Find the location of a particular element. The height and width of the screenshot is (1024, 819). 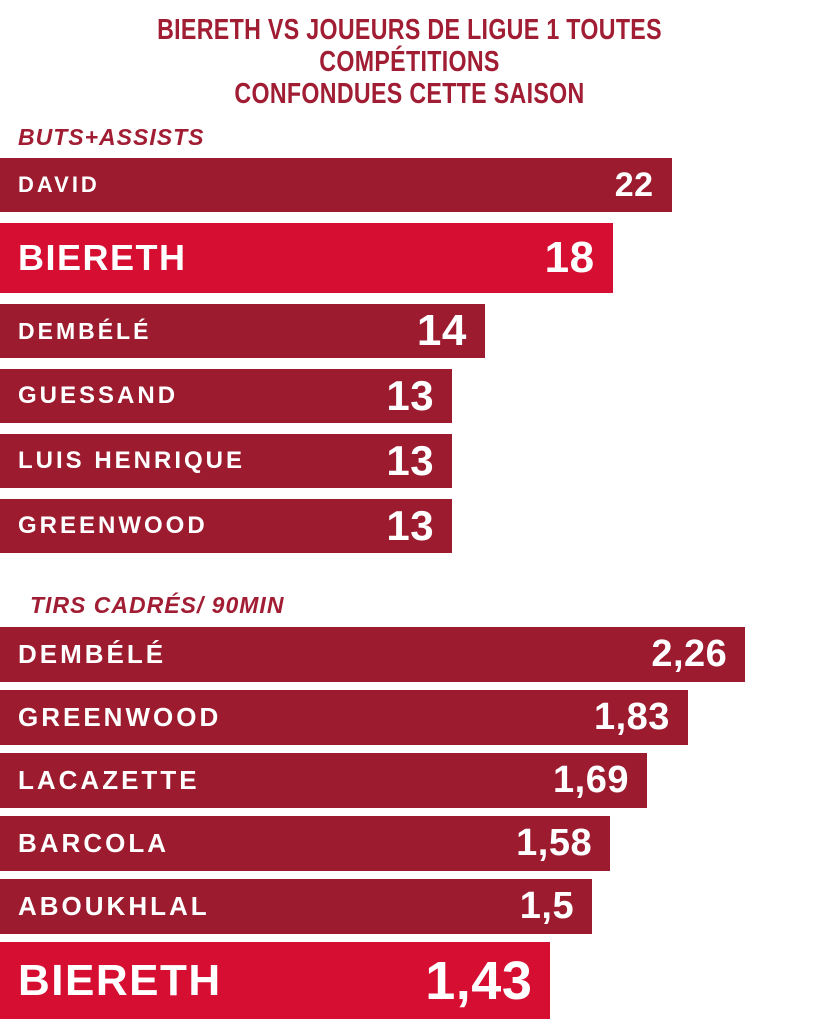

bar-value: 1,69 is located at coordinates (591, 780).